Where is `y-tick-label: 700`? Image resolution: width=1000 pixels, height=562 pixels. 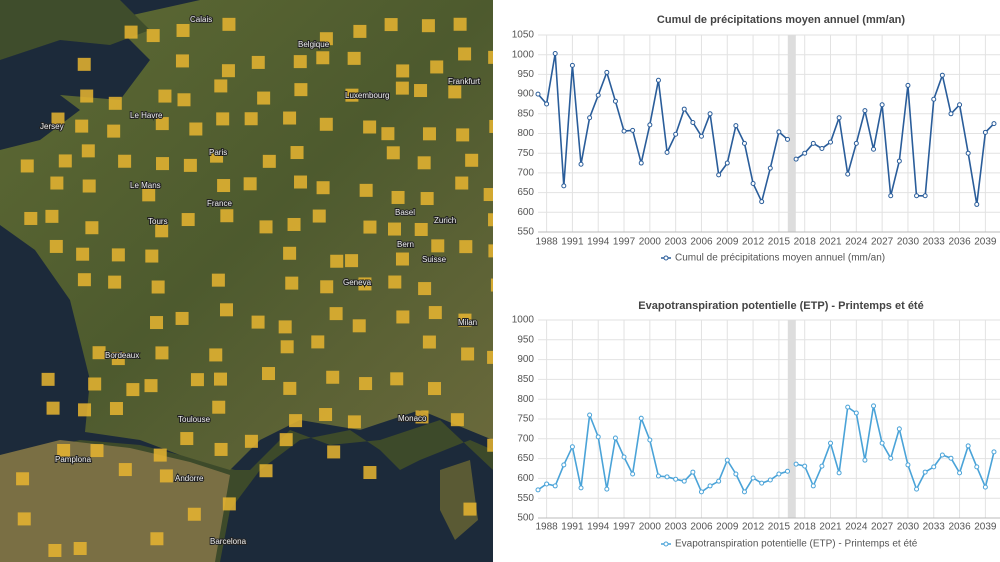
y-tick-label: 700 is located at coordinates (525, 438).